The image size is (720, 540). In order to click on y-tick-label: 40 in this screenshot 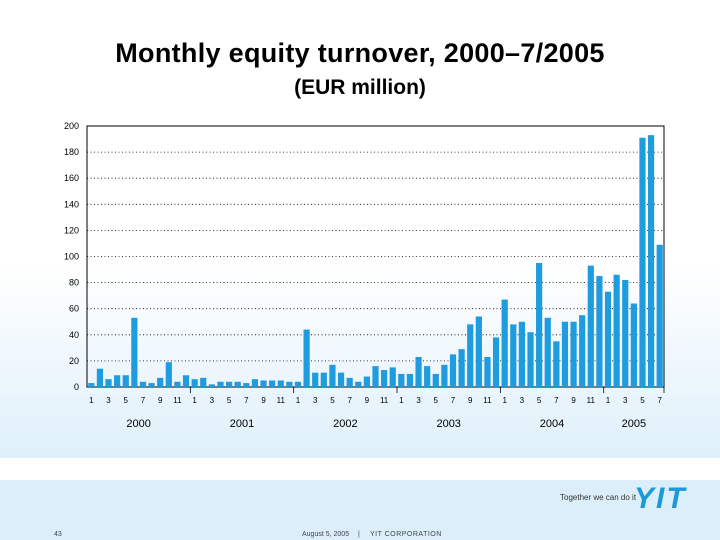, I will do `click(74, 335)`.